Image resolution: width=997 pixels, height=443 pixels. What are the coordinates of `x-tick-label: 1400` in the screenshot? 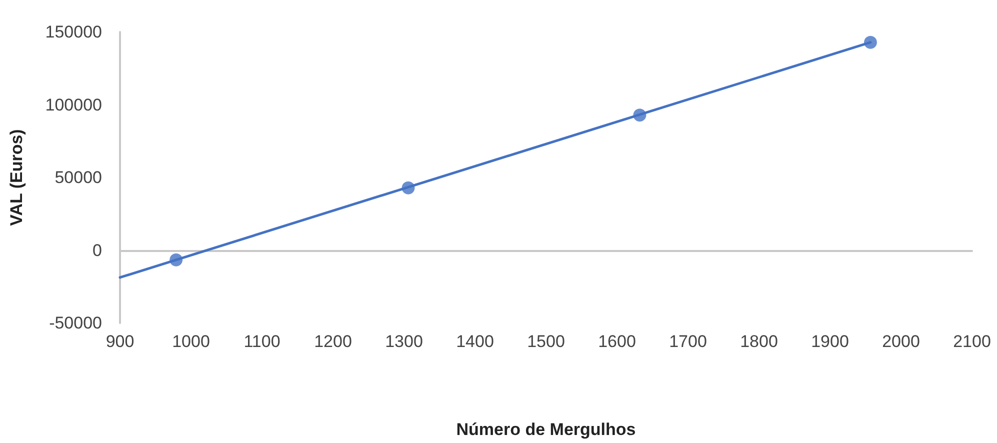 It's located at (475, 341).